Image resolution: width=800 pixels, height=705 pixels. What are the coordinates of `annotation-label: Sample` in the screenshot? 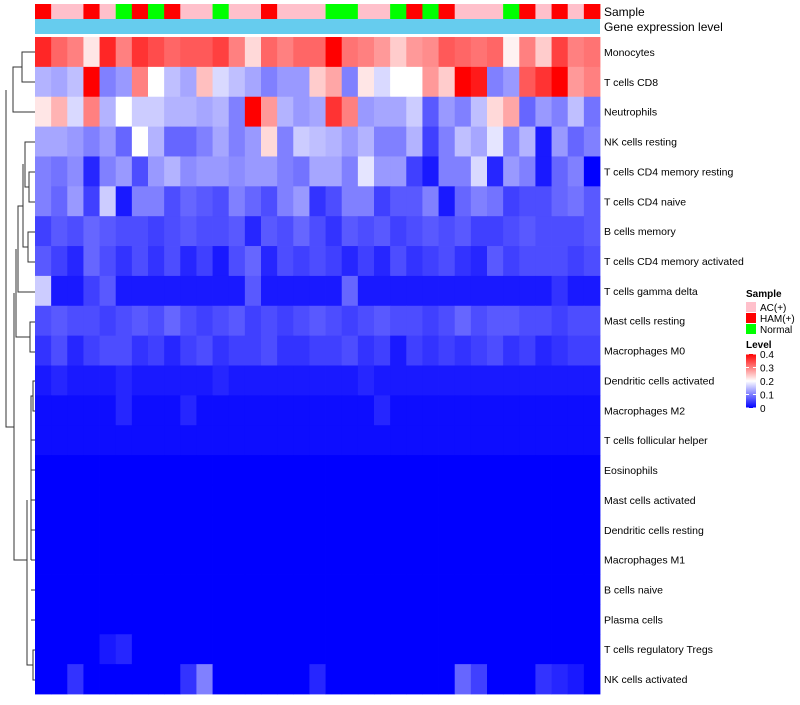 It's located at (624, 12).